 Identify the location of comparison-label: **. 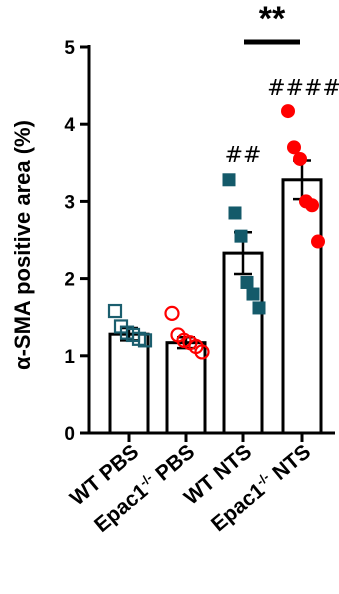
(272, 19).